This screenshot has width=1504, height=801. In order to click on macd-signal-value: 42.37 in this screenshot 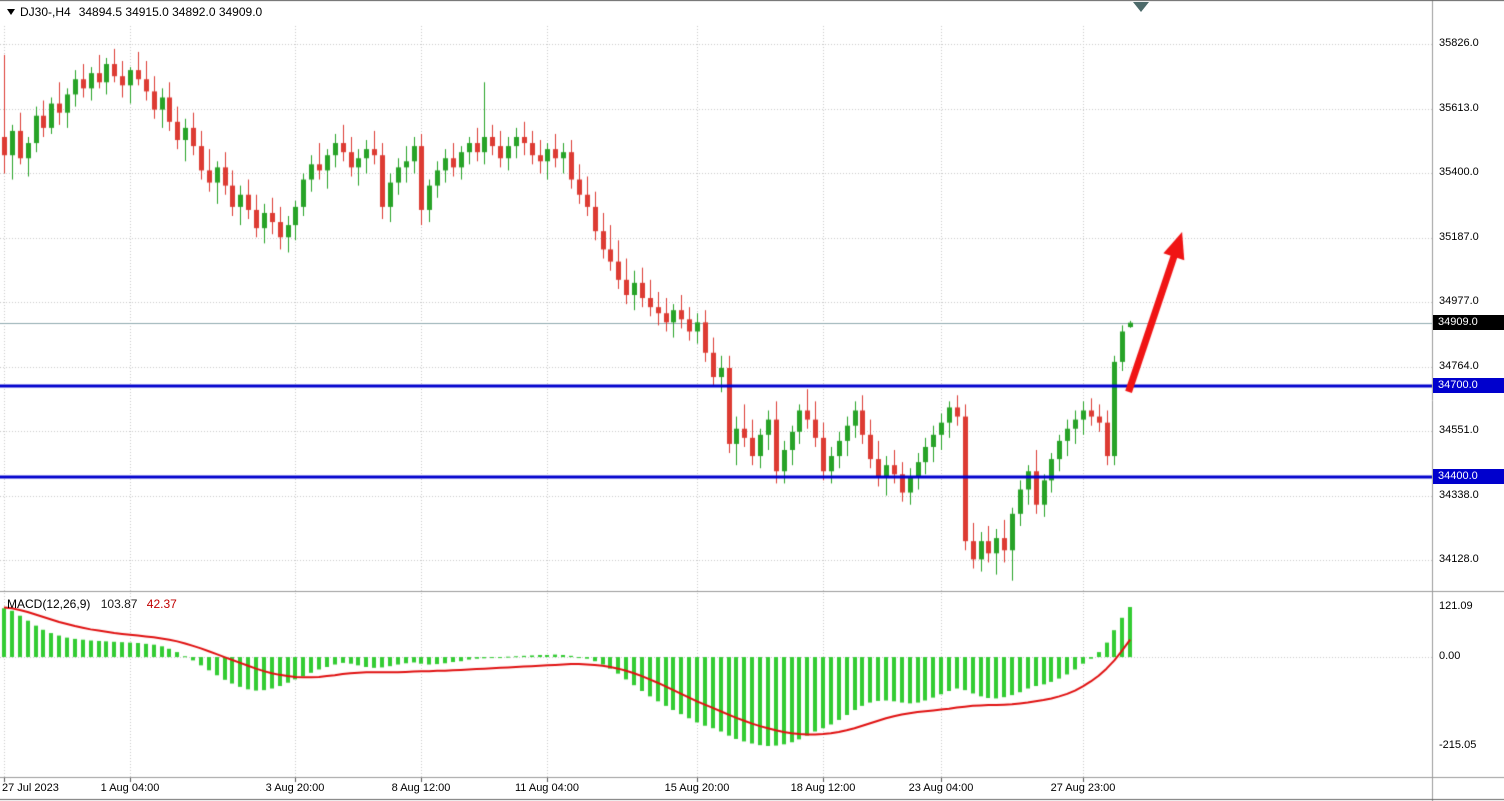, I will do `click(161, 604)`.